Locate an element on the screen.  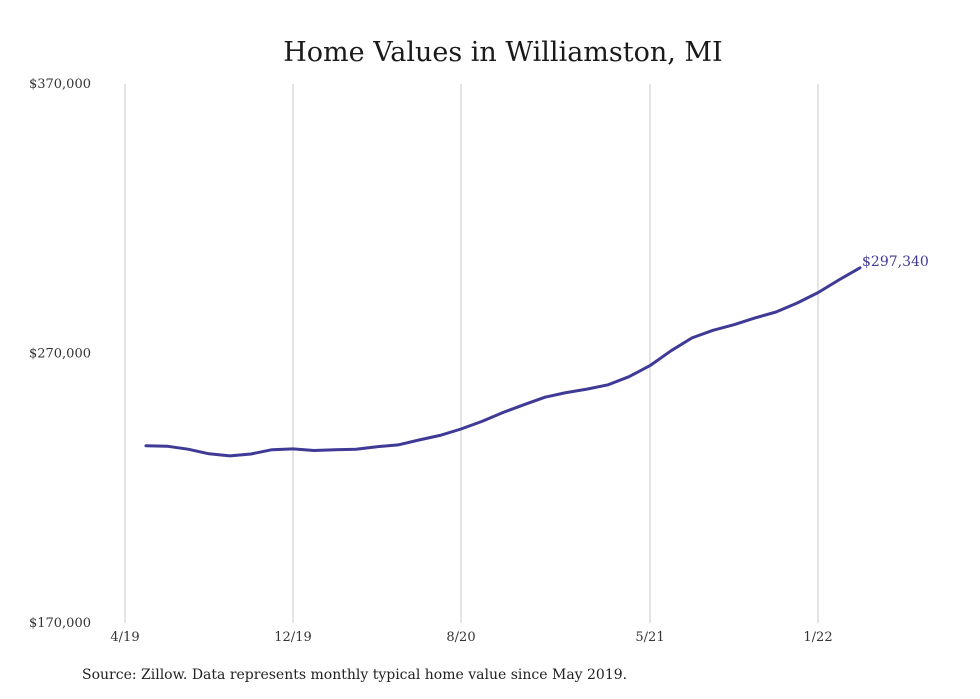
x-tick-label: 12/19 is located at coordinates (292, 637).